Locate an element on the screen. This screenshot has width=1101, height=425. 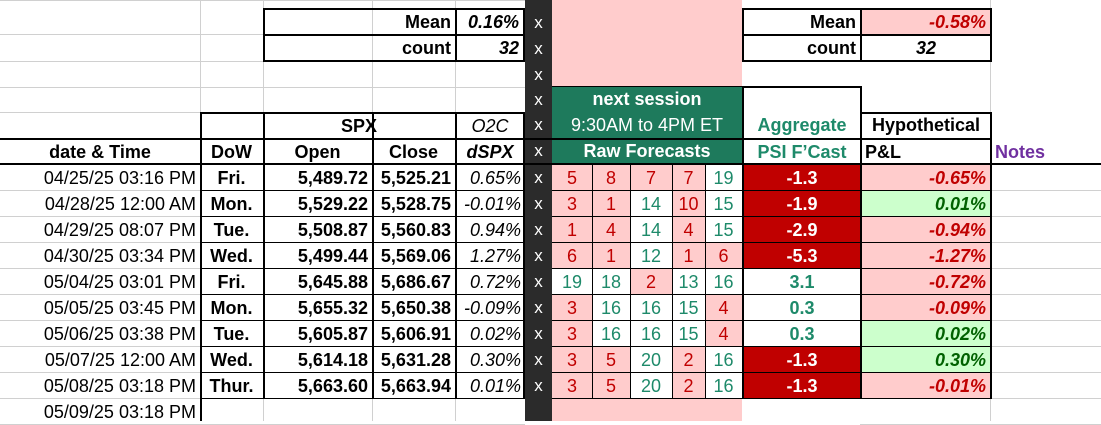
raw-forecasts-header: Raw Forecasts is located at coordinates (647, 151).